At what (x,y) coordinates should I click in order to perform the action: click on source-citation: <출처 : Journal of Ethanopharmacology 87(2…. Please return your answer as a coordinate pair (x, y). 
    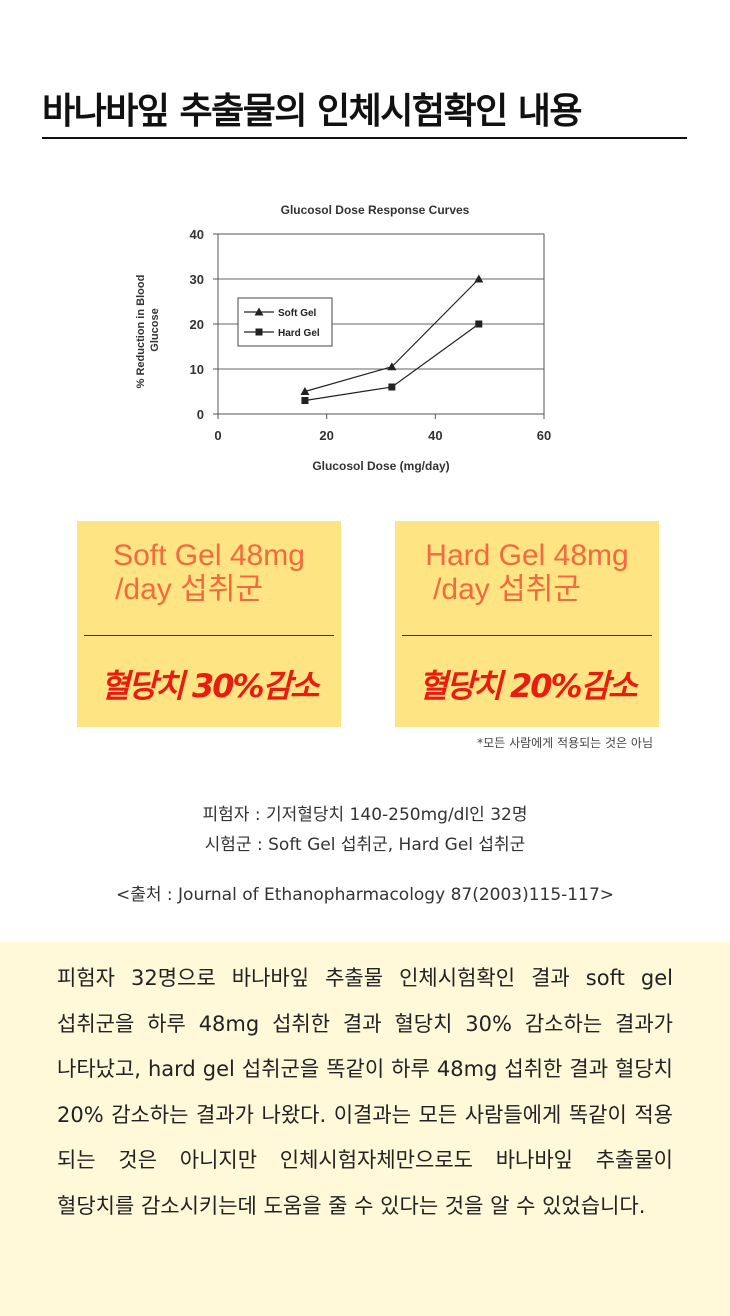
    Looking at the image, I should click on (365, 895).